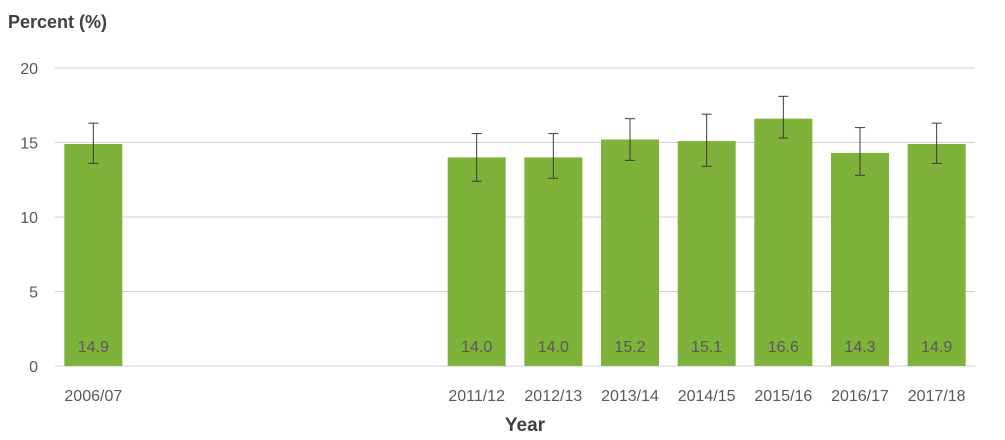  I want to click on y-tick-label: 10, so click(29, 218).